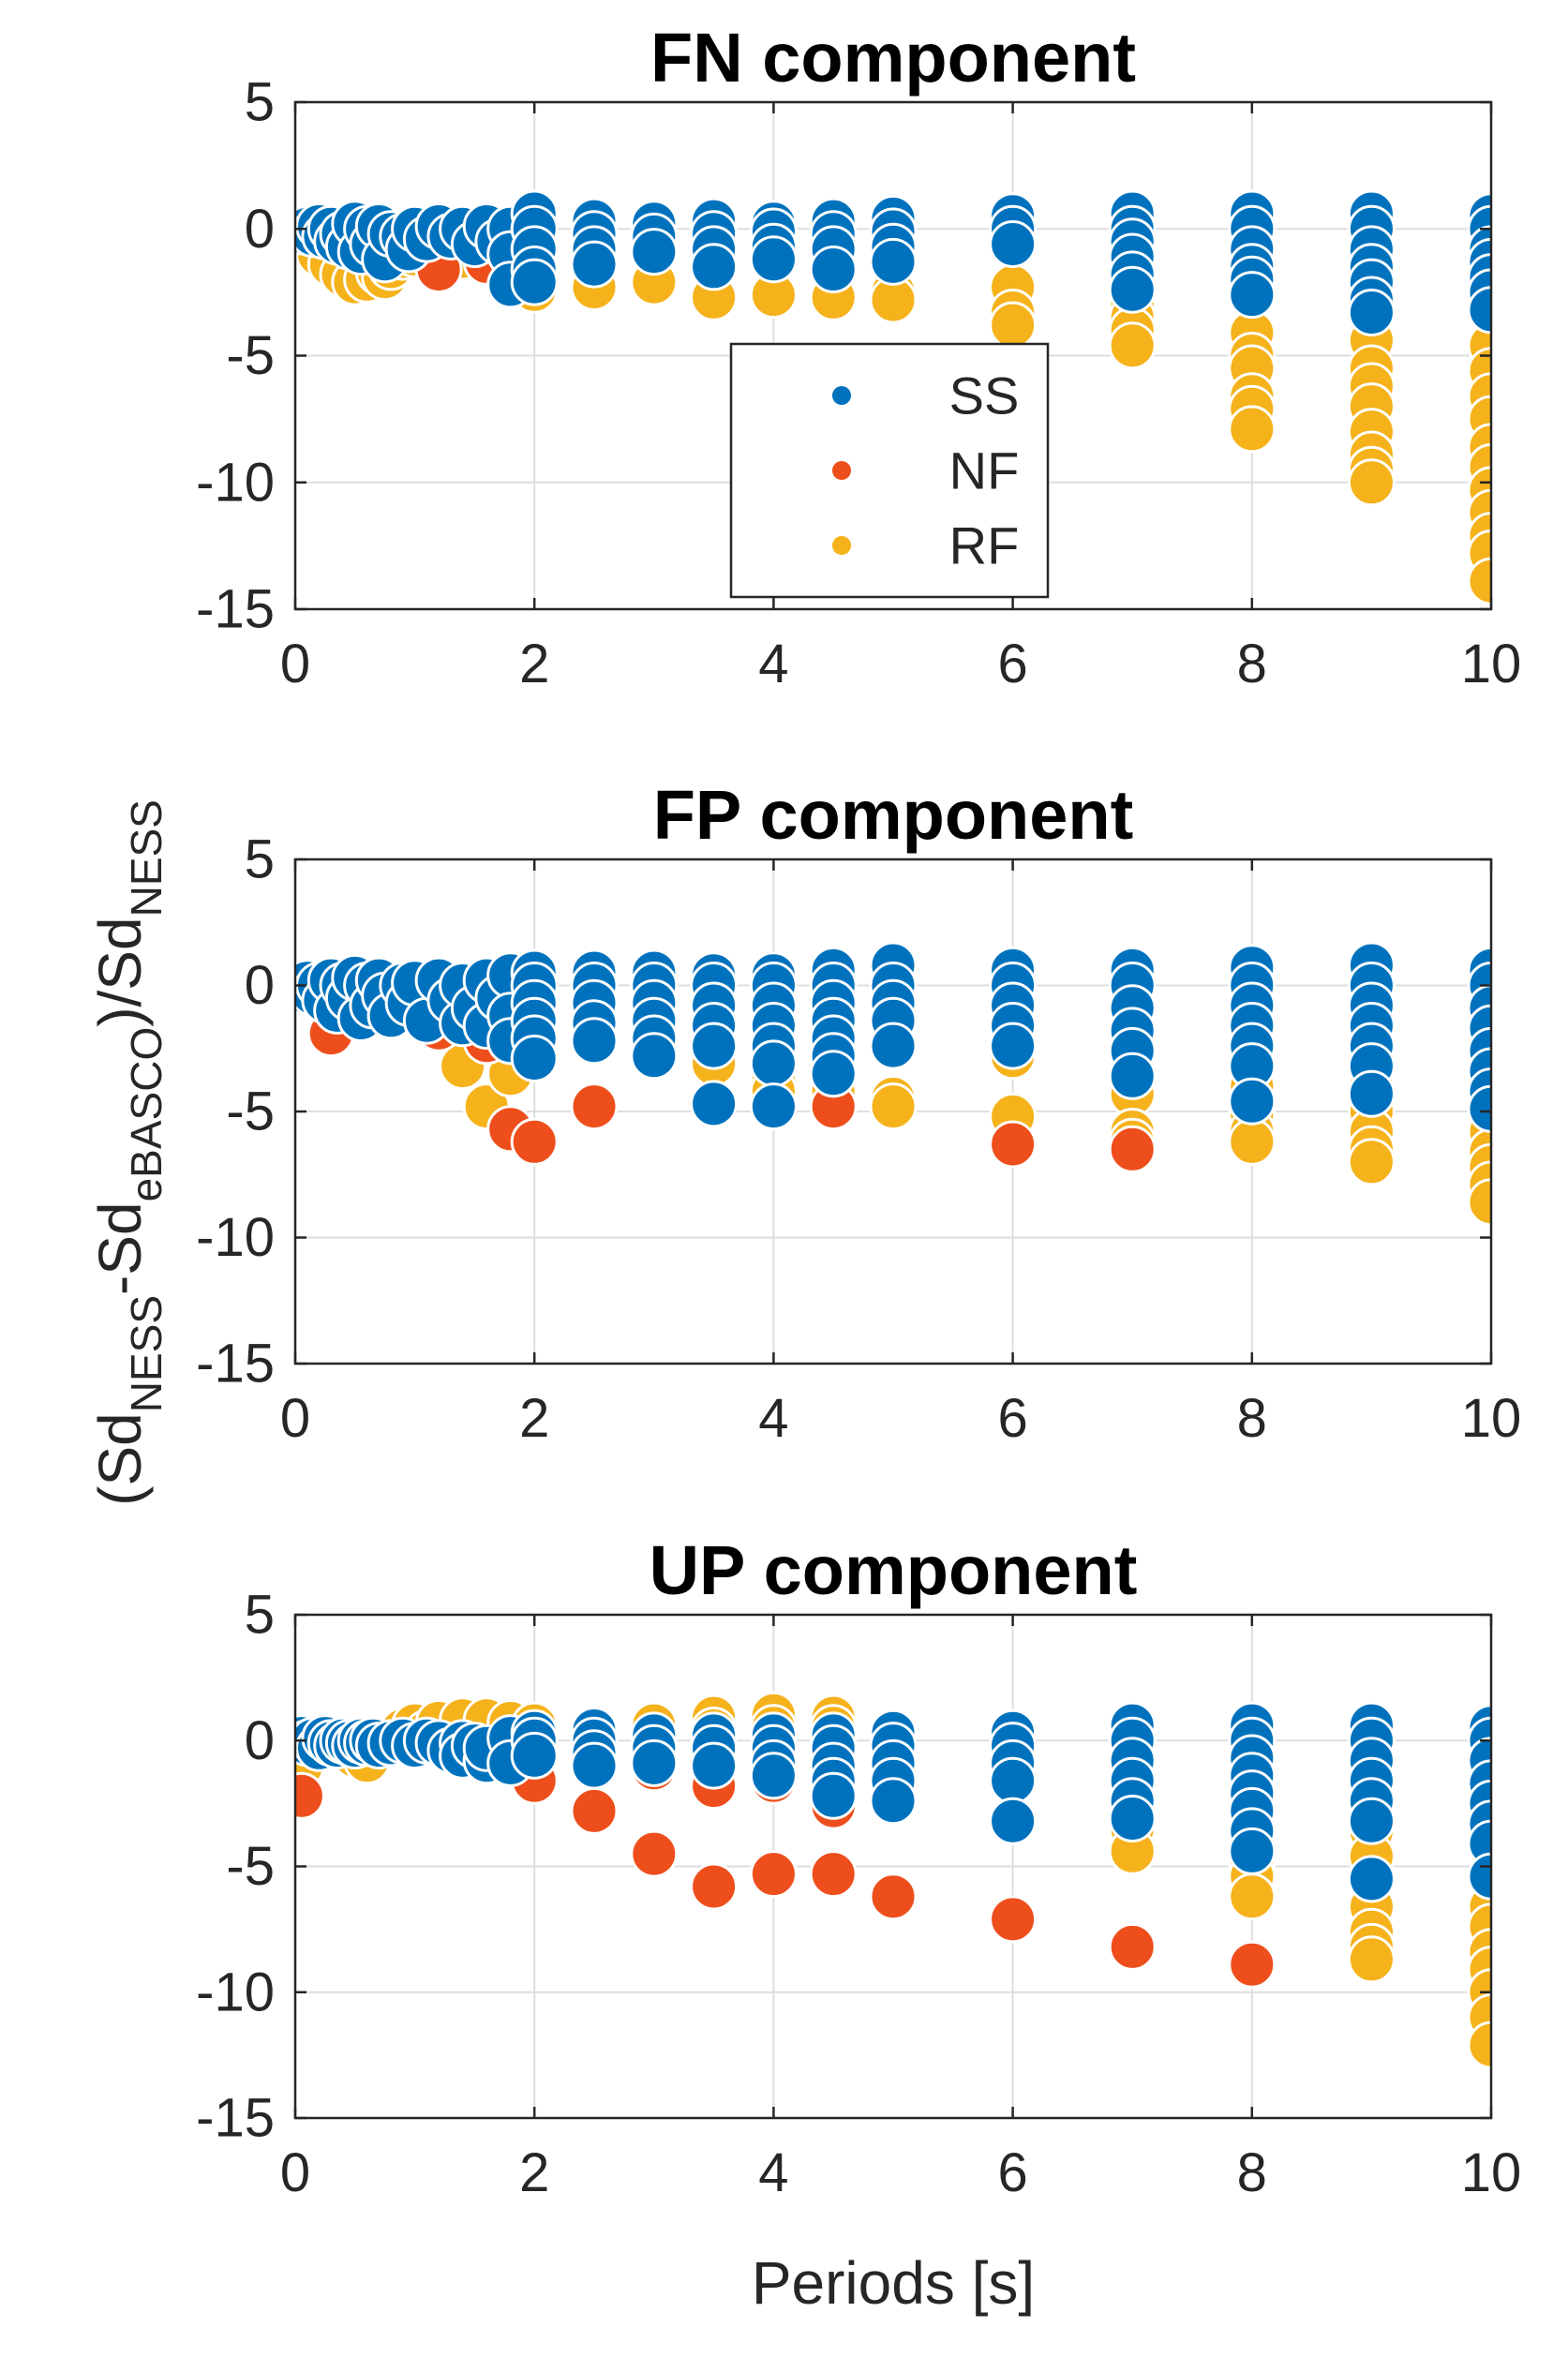 The height and width of the screenshot is (2357, 1568). I want to click on legend-marker-ss, so click(842, 396).